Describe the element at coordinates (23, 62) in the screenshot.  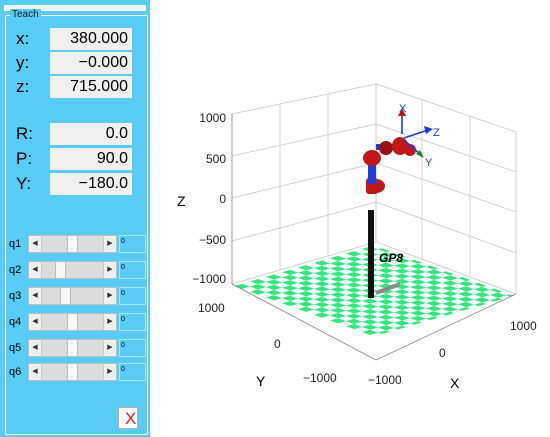
I see `y-label: y:` at that location.